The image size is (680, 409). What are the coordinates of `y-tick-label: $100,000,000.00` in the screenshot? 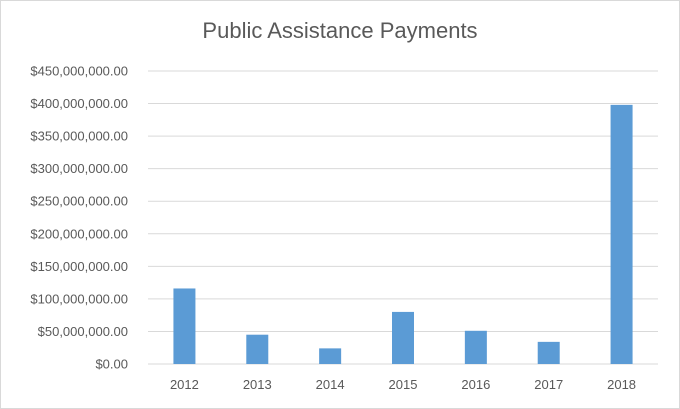 It's located at (79, 298).